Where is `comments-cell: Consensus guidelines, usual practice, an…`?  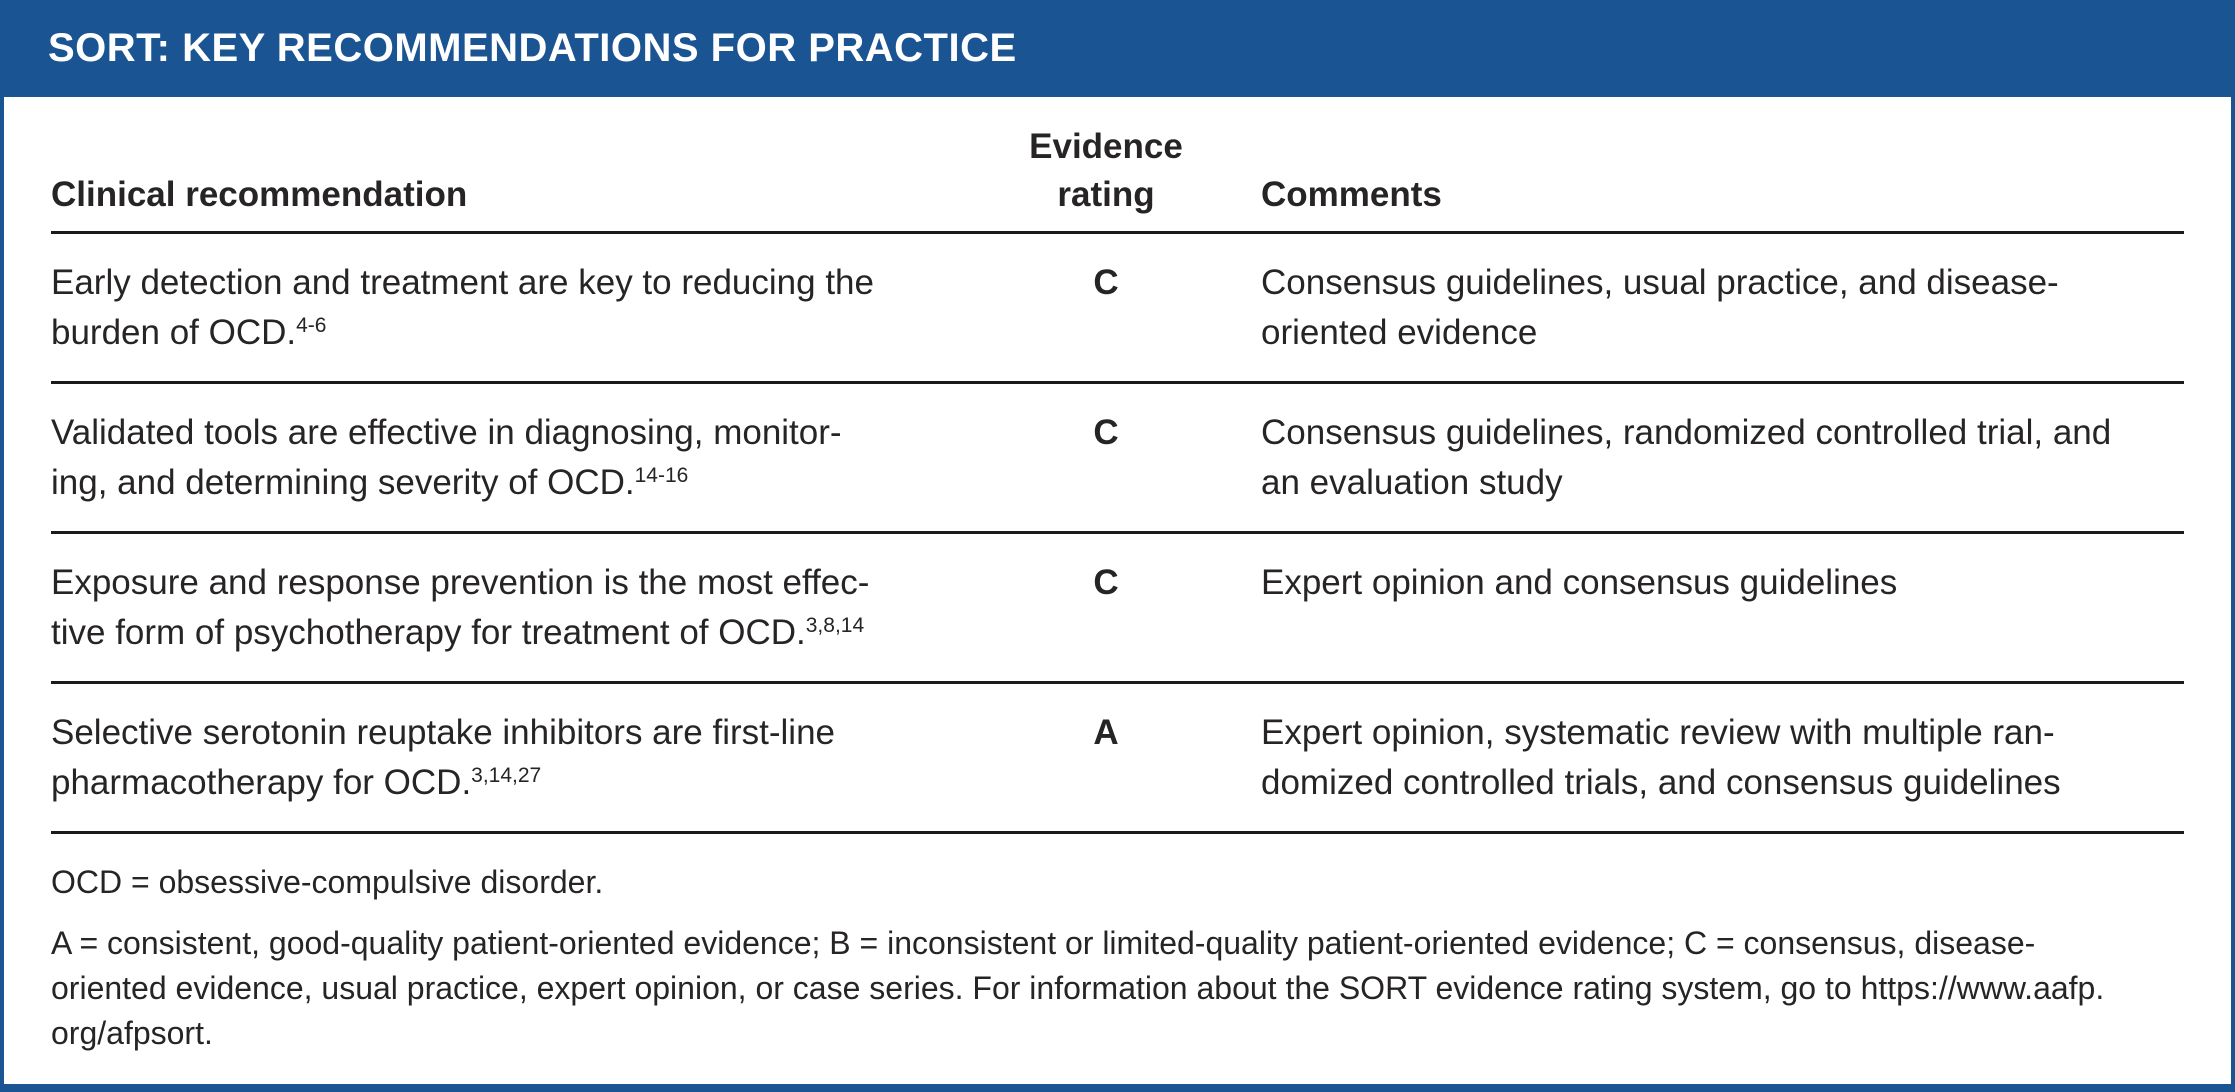
comments-cell: Consensus guidelines, usual practice, an… is located at coordinates (1717, 308).